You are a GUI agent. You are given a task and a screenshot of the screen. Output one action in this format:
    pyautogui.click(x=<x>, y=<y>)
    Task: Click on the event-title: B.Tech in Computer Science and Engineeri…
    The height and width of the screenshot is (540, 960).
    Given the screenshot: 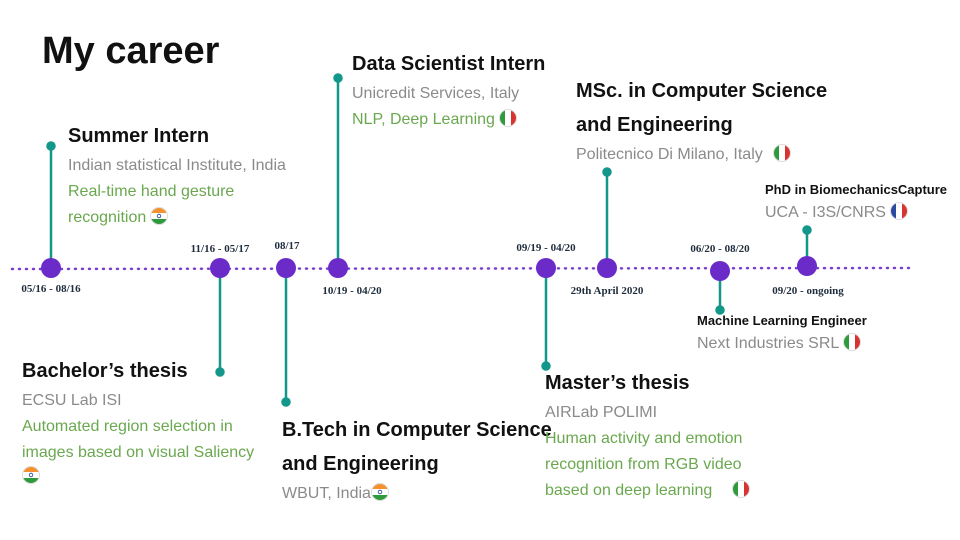 What is the action you would take?
    pyautogui.click(x=417, y=447)
    